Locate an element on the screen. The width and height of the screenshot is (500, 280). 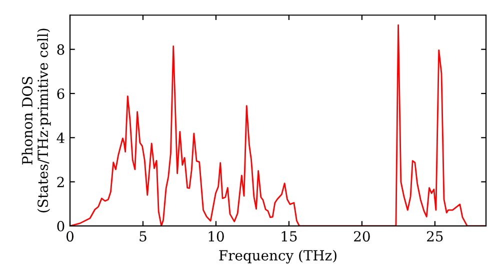
x-tick-label: 10 is located at coordinates (216, 236).